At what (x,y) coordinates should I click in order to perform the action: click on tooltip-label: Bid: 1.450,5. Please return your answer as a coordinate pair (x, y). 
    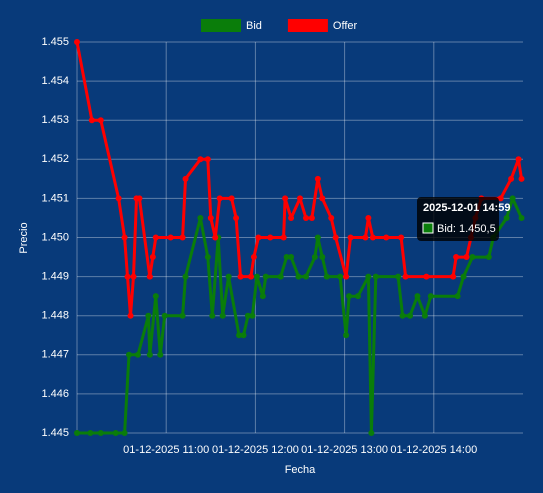
    Looking at the image, I should click on (466, 229).